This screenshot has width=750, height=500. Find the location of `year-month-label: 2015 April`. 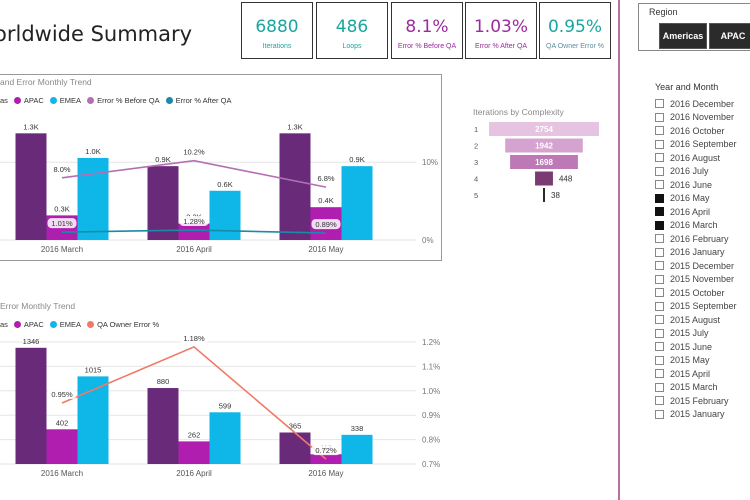

year-month-label: 2015 April is located at coordinates (690, 373).